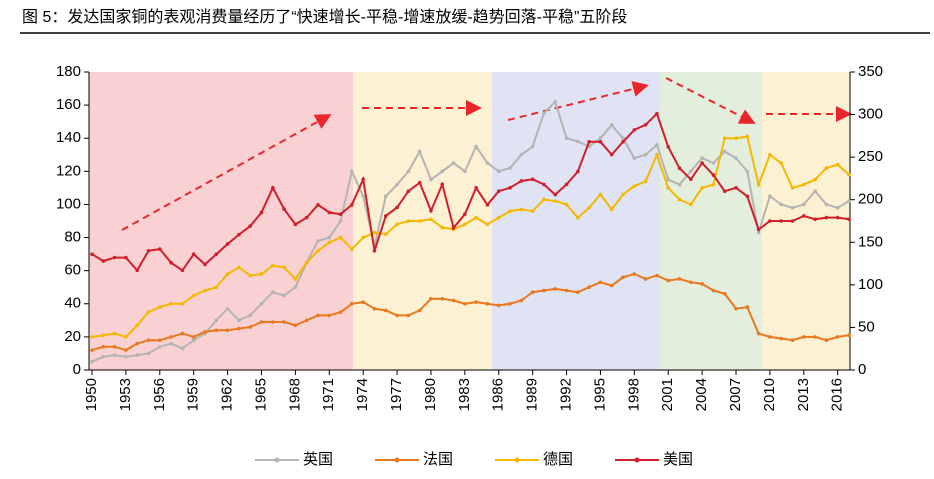 Image resolution: width=934 pixels, height=479 pixels. Describe the element at coordinates (470, 312) in the screenshot. I see `series-line` at that location.